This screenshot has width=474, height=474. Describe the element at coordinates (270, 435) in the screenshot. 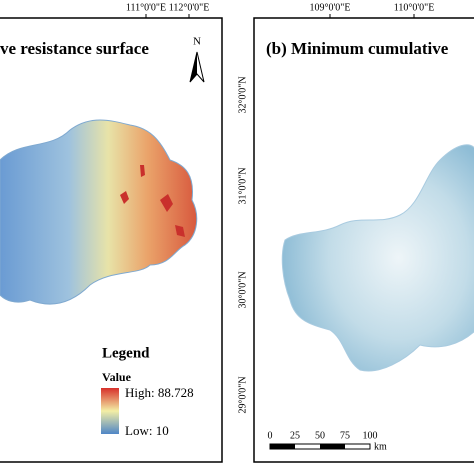

I see `scale-tick: 0` at that location.